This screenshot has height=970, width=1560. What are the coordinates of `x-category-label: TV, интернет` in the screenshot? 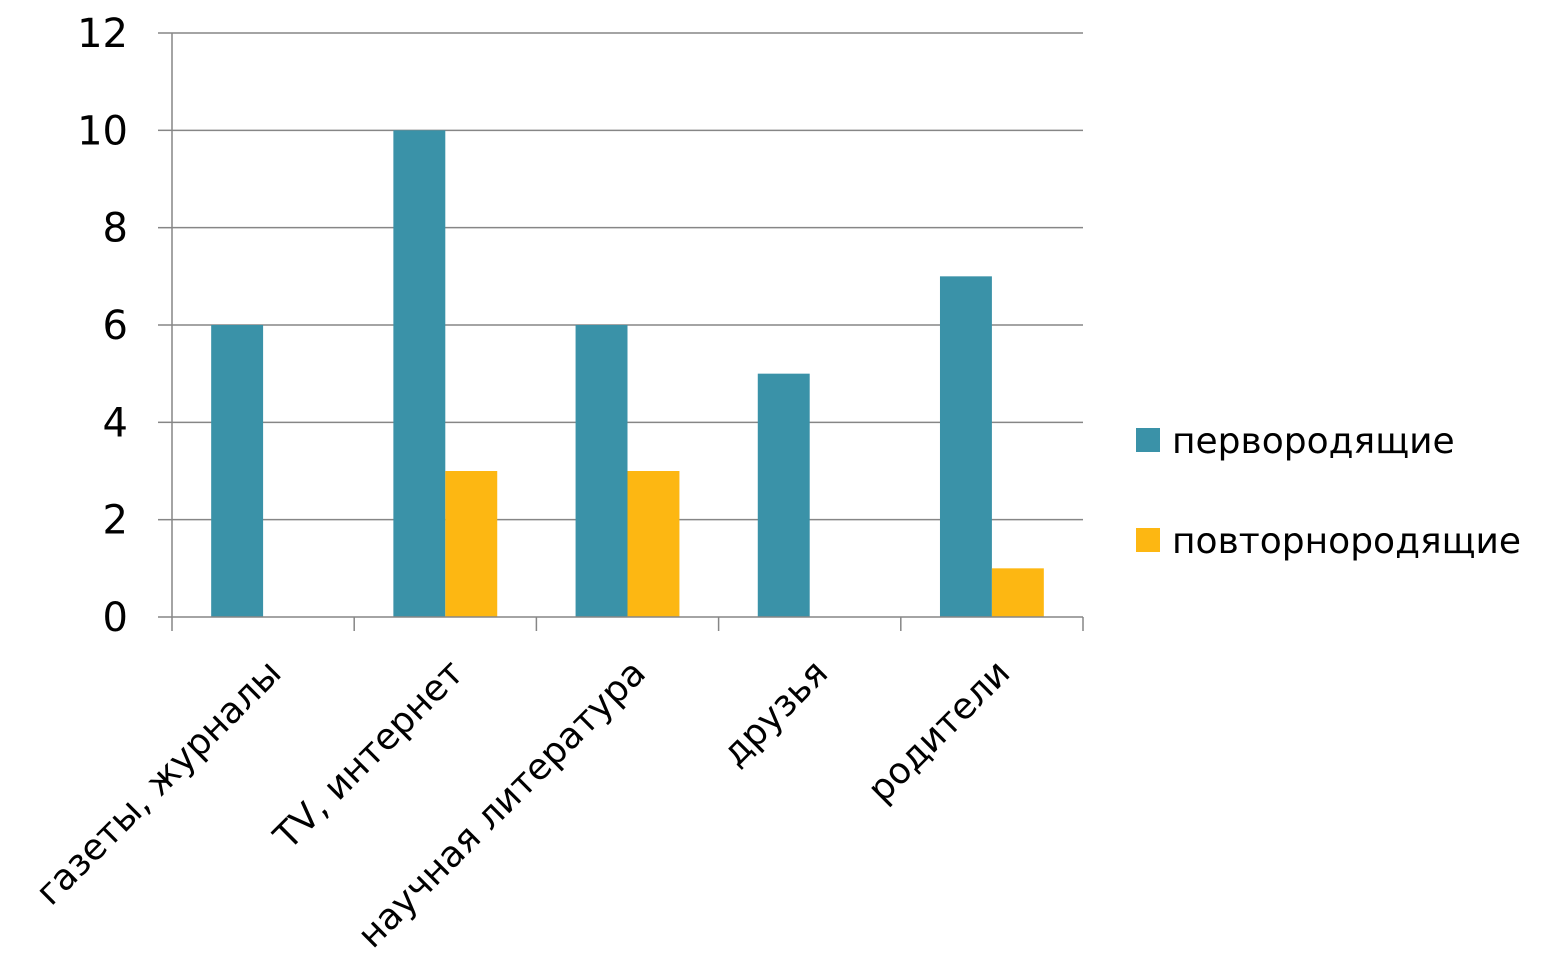 It's located at (369, 755).